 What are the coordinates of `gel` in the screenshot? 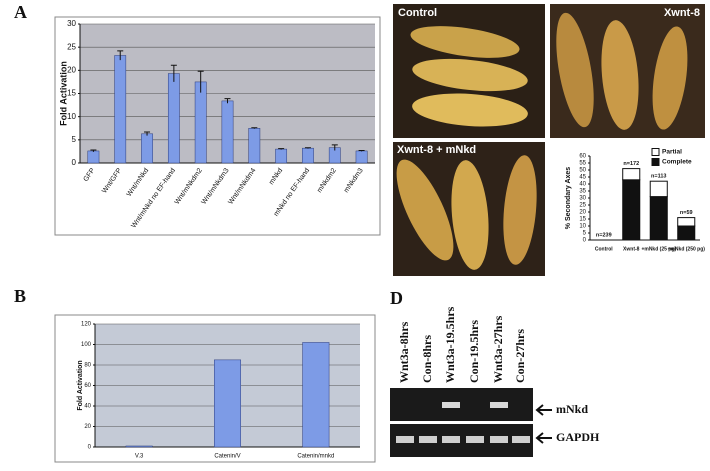 It's located at (471, 422).